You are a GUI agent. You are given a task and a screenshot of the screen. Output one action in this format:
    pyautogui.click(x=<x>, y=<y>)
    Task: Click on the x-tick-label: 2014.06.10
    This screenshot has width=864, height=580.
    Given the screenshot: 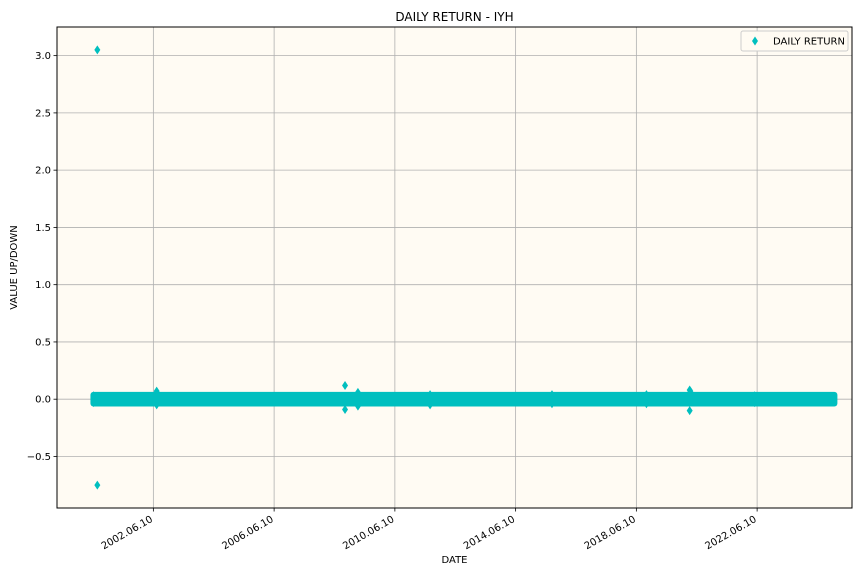 What is the action you would take?
    pyautogui.click(x=489, y=533)
    